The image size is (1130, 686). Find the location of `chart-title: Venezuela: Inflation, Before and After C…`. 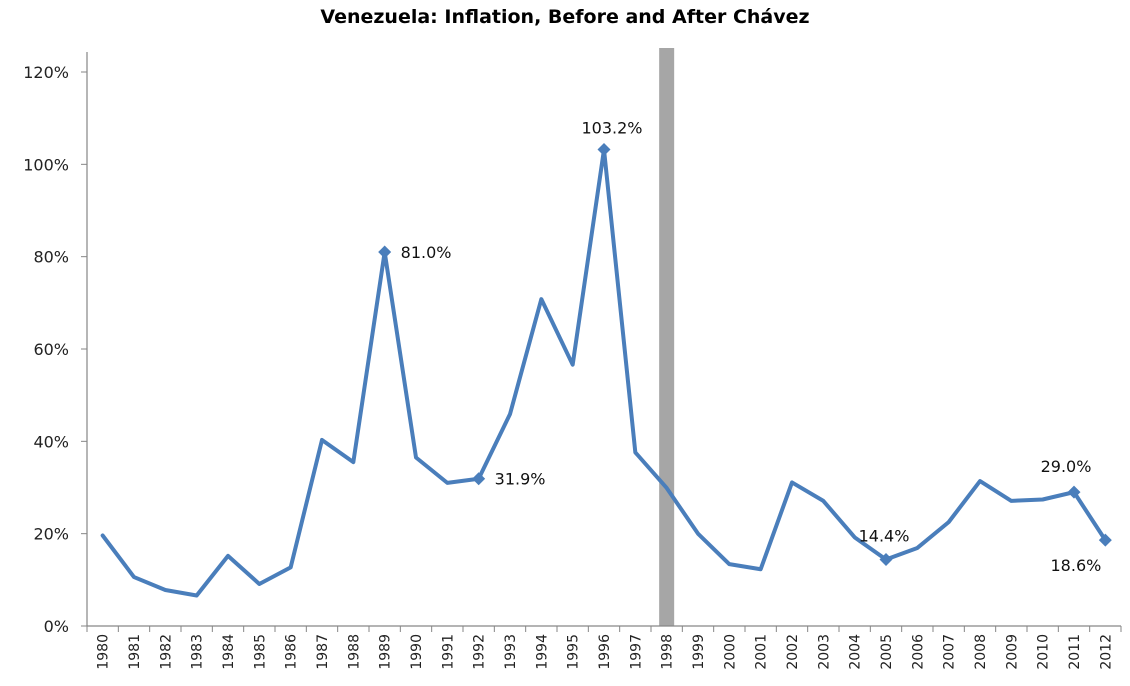

chart-title: Venezuela: Inflation, Before and After C… is located at coordinates (565, 17).